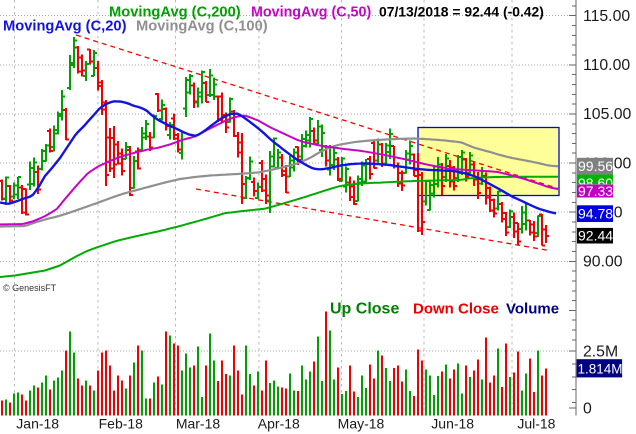  Describe the element at coordinates (532, 309) in the screenshot. I see `svg-text: Volume` at that location.